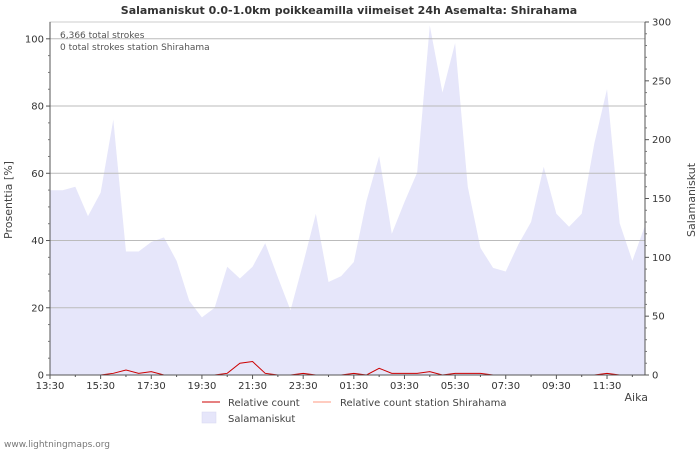 The height and width of the screenshot is (450, 700). What do you see at coordinates (37, 174) in the screenshot?
I see `left-tick-label-60: 60` at bounding box center [37, 174].